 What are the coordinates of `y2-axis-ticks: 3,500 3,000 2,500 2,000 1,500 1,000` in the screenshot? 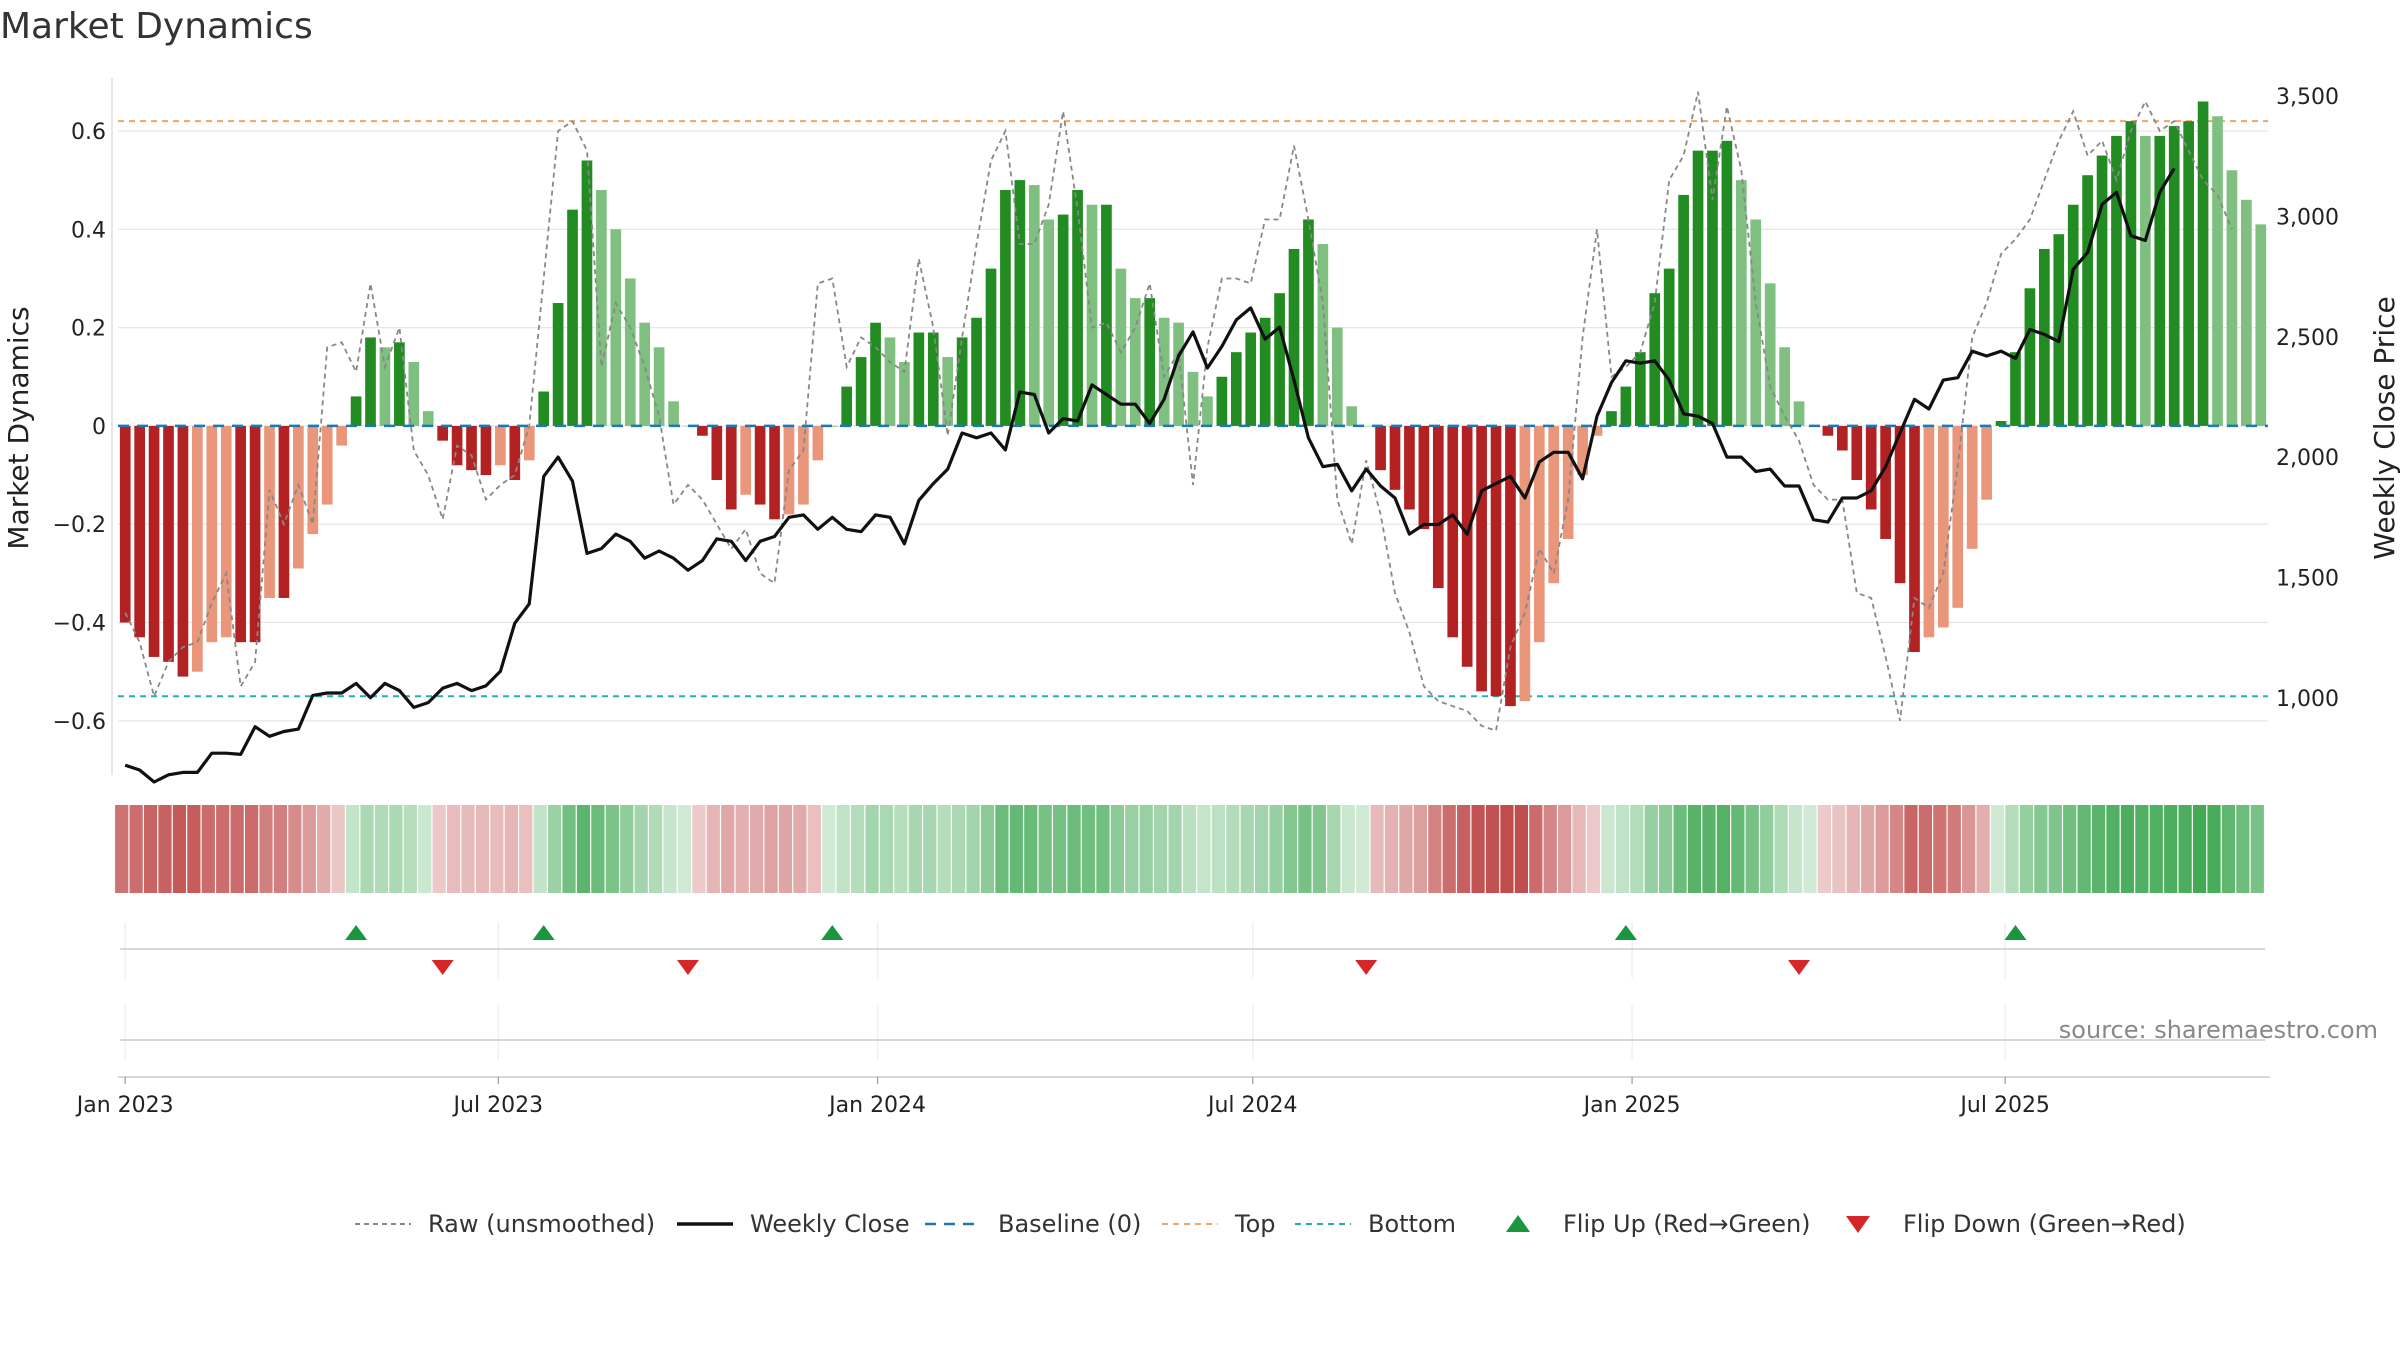 It's located at (2307, 398).